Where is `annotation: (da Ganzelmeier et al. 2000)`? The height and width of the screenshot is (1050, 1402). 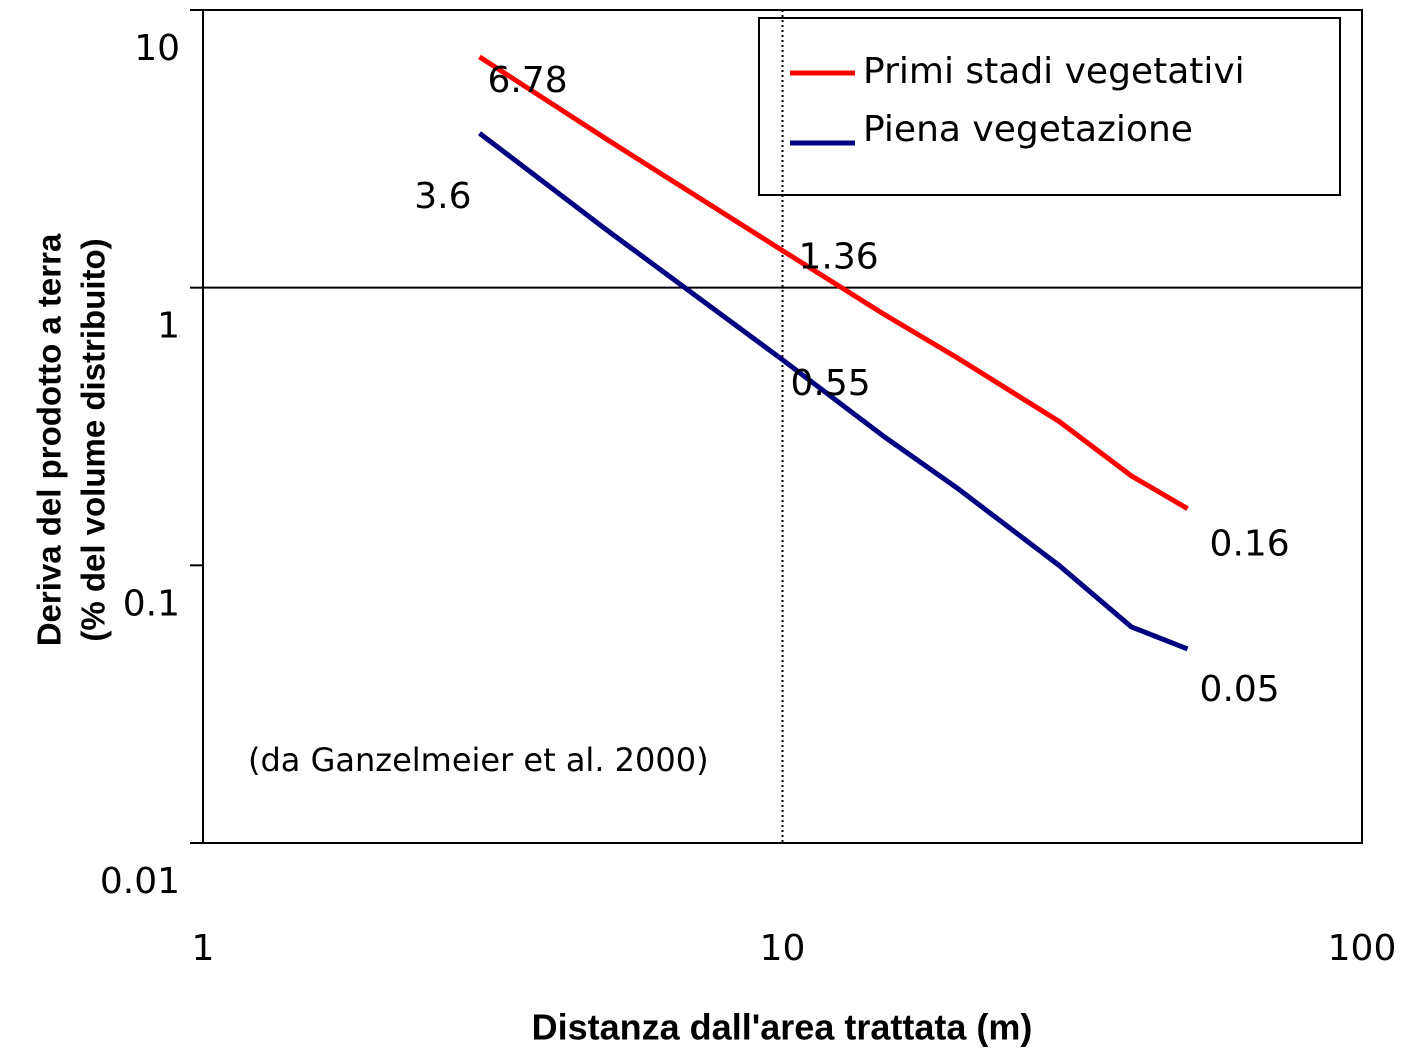 annotation: (da Ganzelmeier et al. 2000) is located at coordinates (478, 760).